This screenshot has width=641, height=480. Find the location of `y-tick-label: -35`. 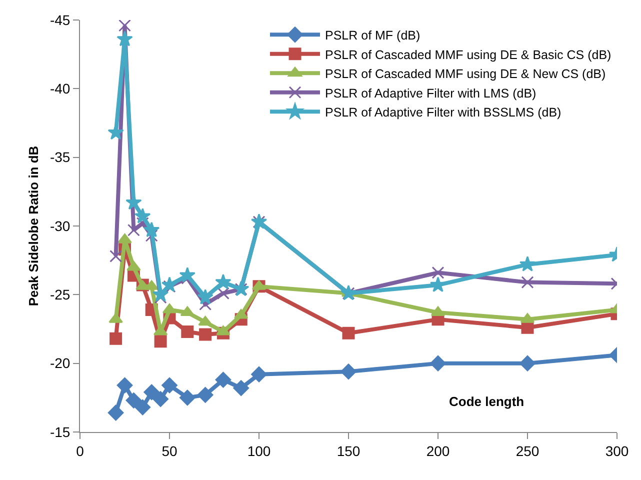

y-tick-label: -35 is located at coordinates (60, 157).